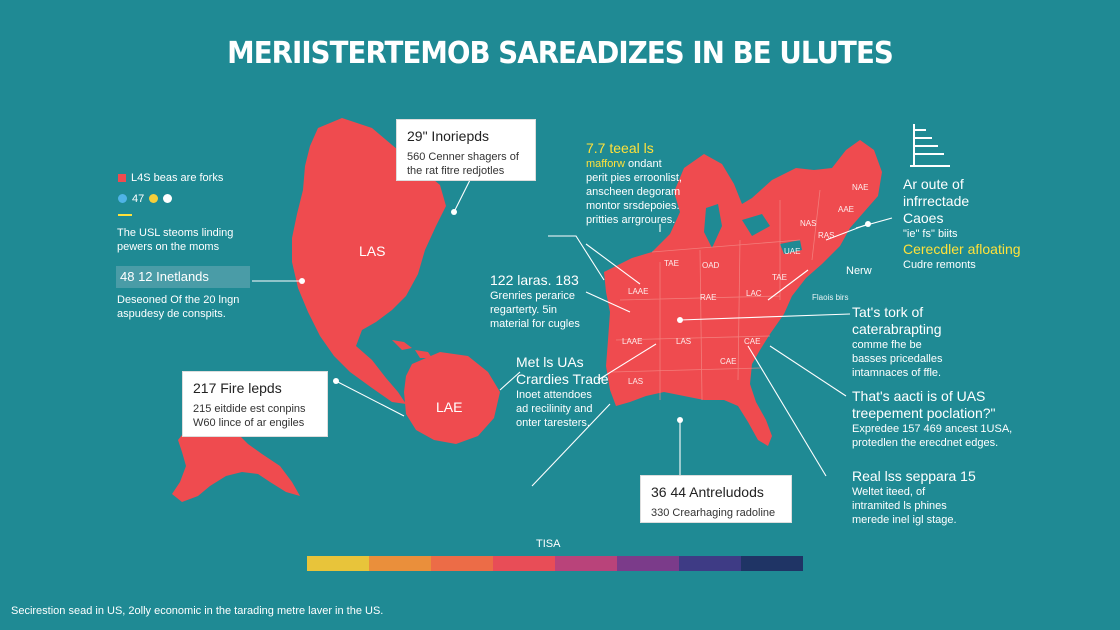 This screenshot has height=630, width=1120. I want to click on right-mid-line: comme fhe be, so click(887, 345).